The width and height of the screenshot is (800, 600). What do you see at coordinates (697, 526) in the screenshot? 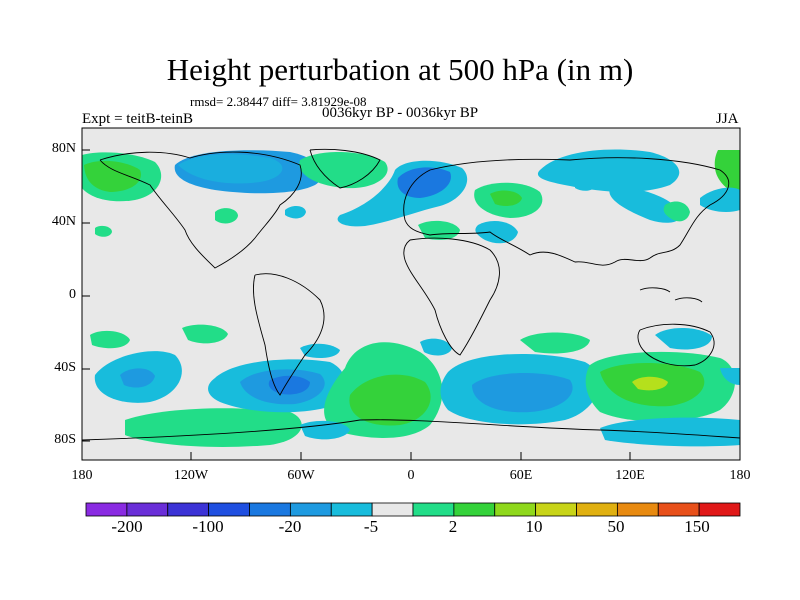
I see `colorbar-label-150: 150` at bounding box center [697, 526].